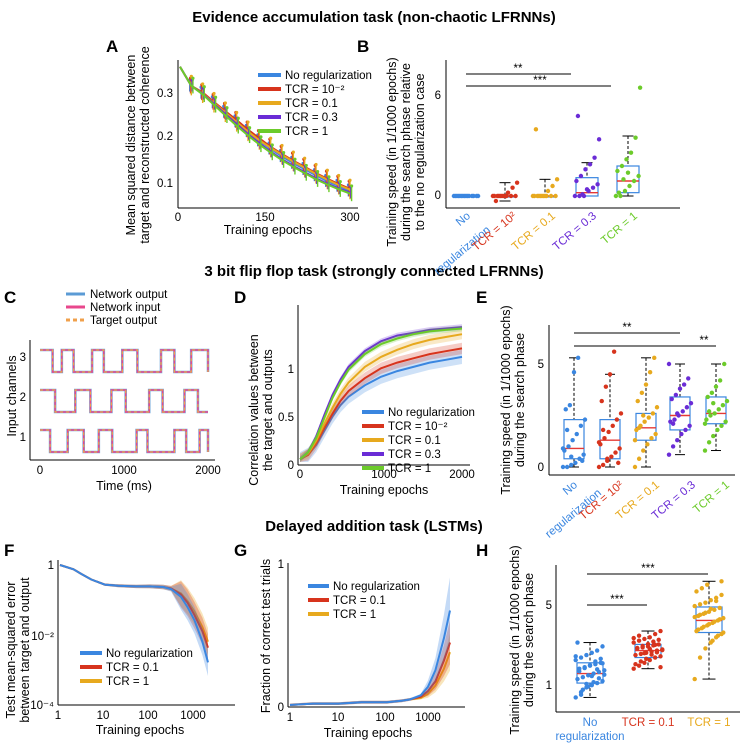 Image resolution: width=748 pixels, height=755 pixels. Describe the element at coordinates (515, 639) in the screenshot. I see `panel-h-ylabel-1: Training speed (in 1/1000 epochs)` at that location.